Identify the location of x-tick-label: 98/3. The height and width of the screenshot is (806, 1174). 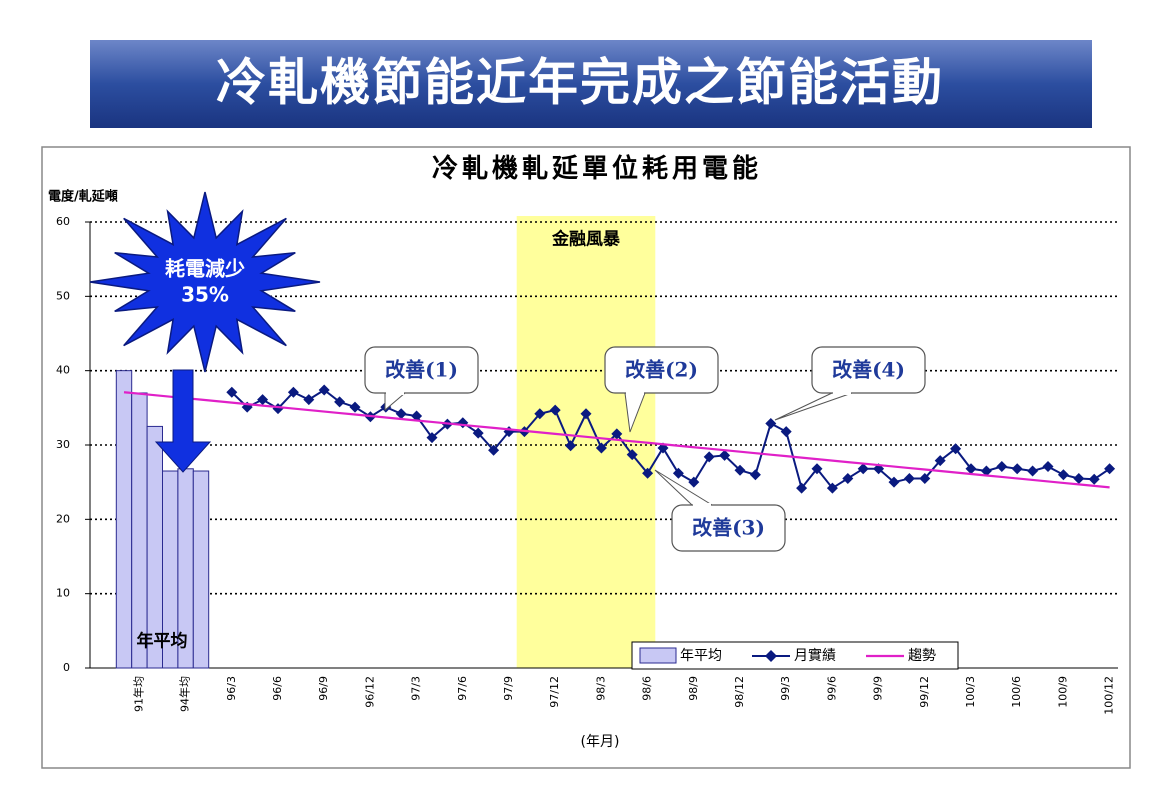
(600, 688).